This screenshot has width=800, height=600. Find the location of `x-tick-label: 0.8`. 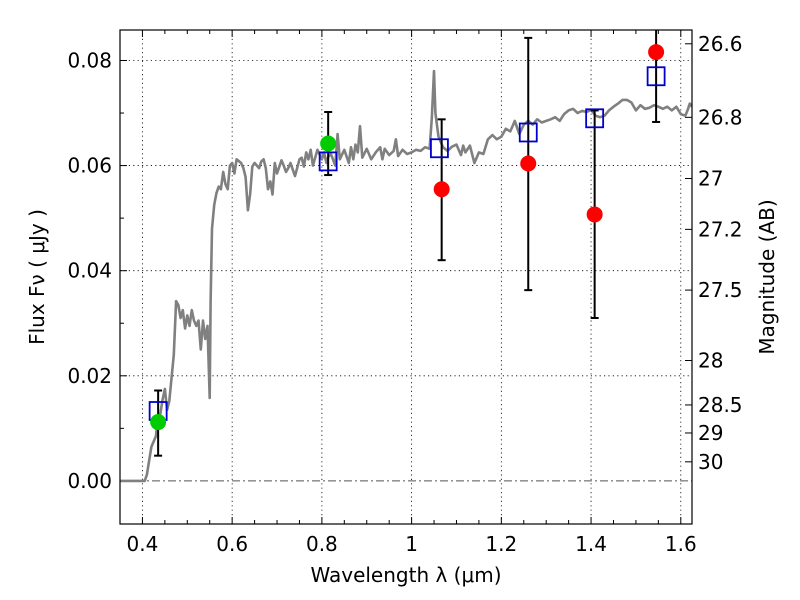

x-tick-label: 0.8 is located at coordinates (322, 544).